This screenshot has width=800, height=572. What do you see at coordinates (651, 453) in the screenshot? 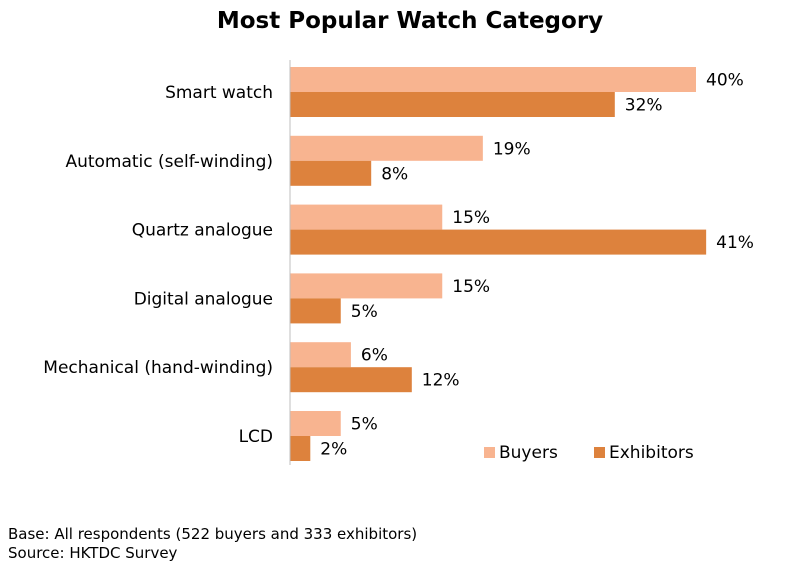
I see `legend-label-exhibitors: Exhibitors` at bounding box center [651, 453].